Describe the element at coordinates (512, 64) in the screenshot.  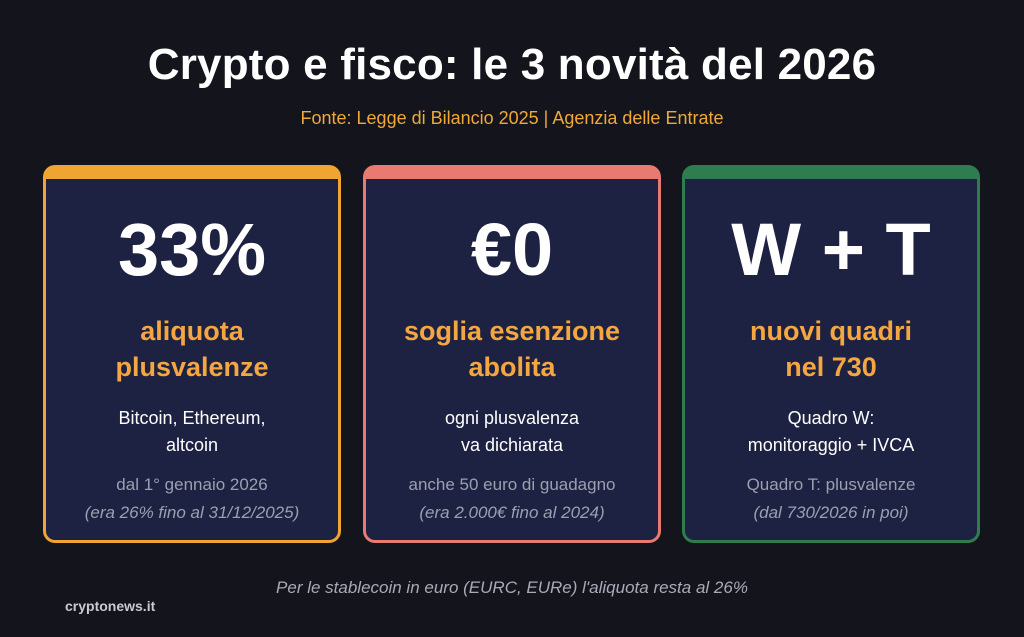
I see `page-title: Crypto e fisco: le 3 novità del 2026` at that location.